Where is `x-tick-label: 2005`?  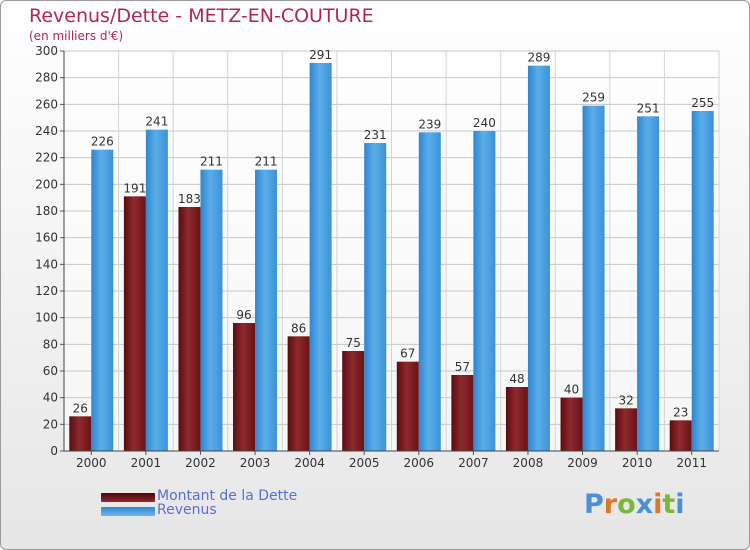 x-tick-label: 2005 is located at coordinates (364, 463).